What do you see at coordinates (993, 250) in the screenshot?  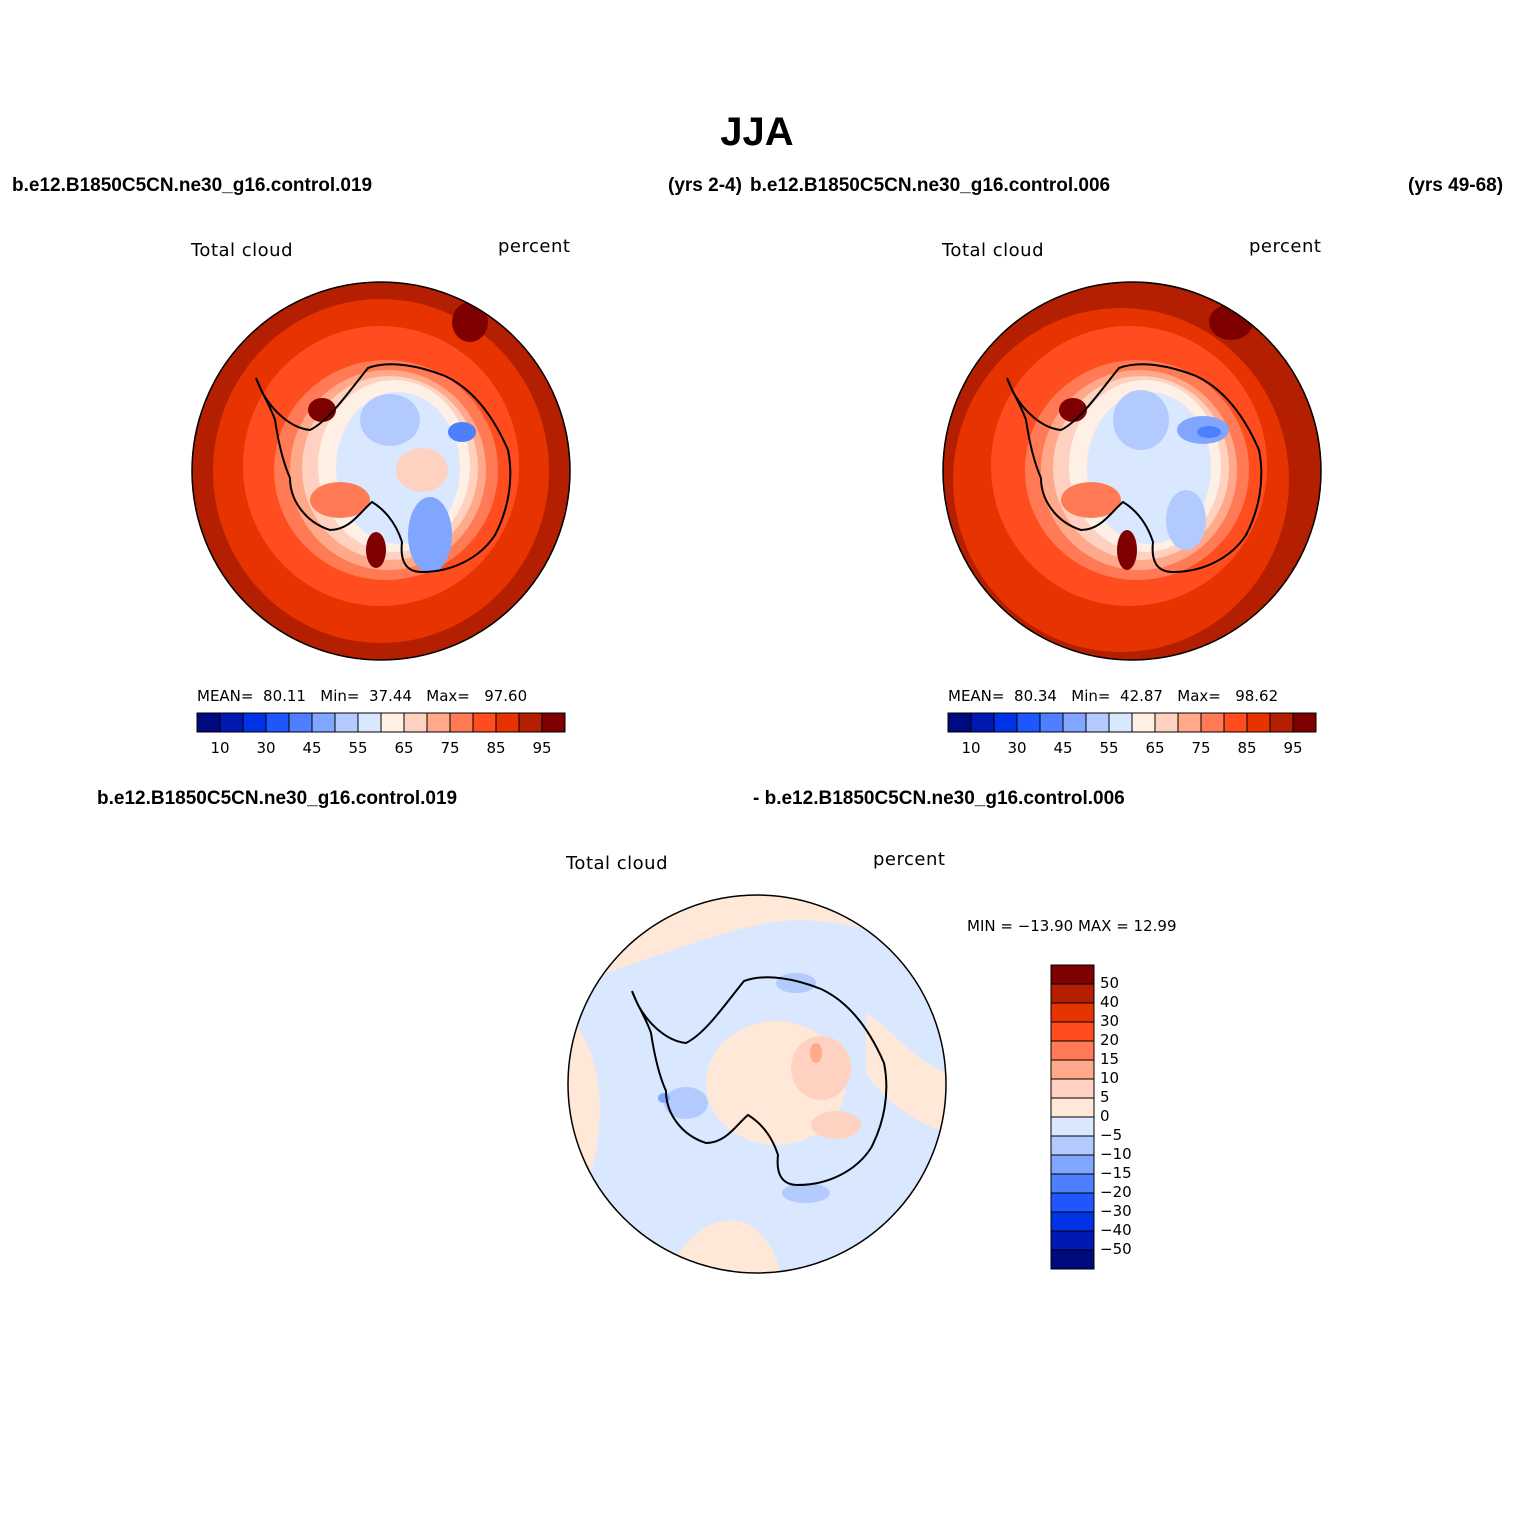 I see `panel2-title: Total cloud` at bounding box center [993, 250].